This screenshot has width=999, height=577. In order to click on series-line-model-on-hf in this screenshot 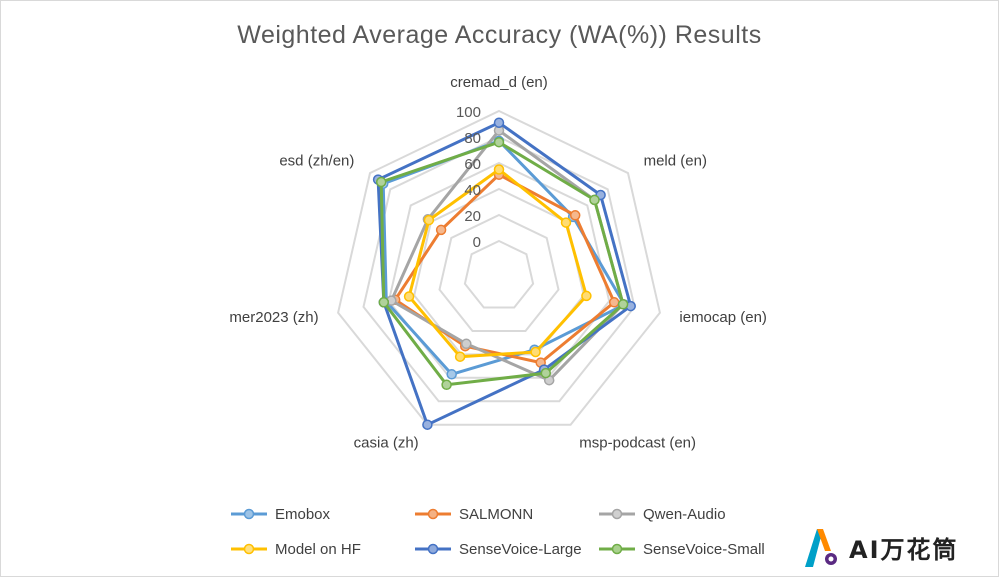, I will do `click(497, 263)`.